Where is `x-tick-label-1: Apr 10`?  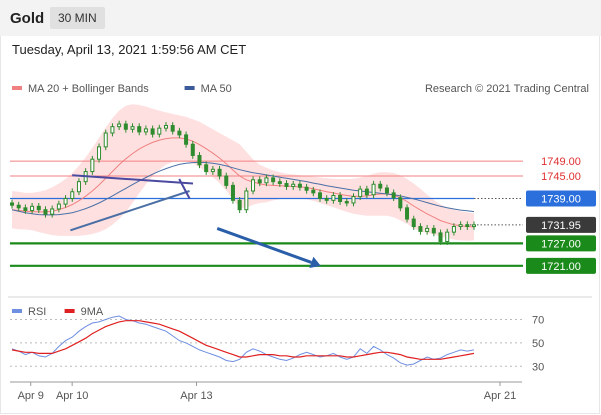
x-tick-label-1: Apr 10 is located at coordinates (72, 396).